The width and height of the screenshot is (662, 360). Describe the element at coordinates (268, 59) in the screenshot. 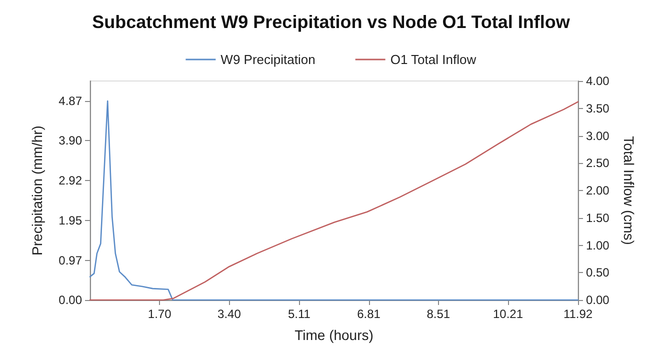

I see `legend-label: W9 Precipitation` at that location.